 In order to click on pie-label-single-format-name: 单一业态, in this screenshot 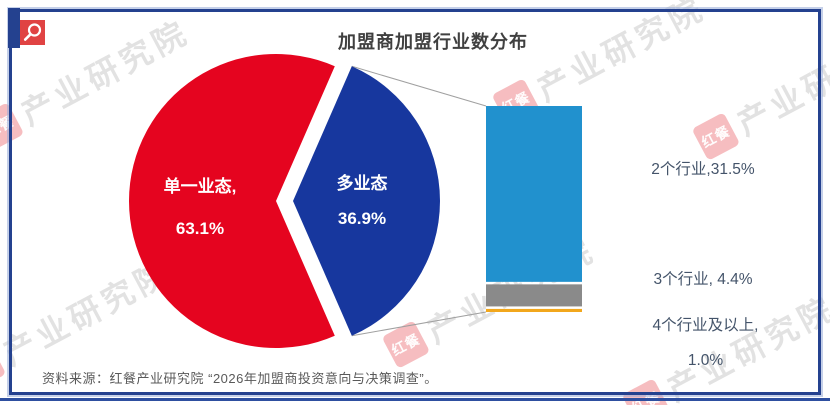, I will do `click(200, 186)`.